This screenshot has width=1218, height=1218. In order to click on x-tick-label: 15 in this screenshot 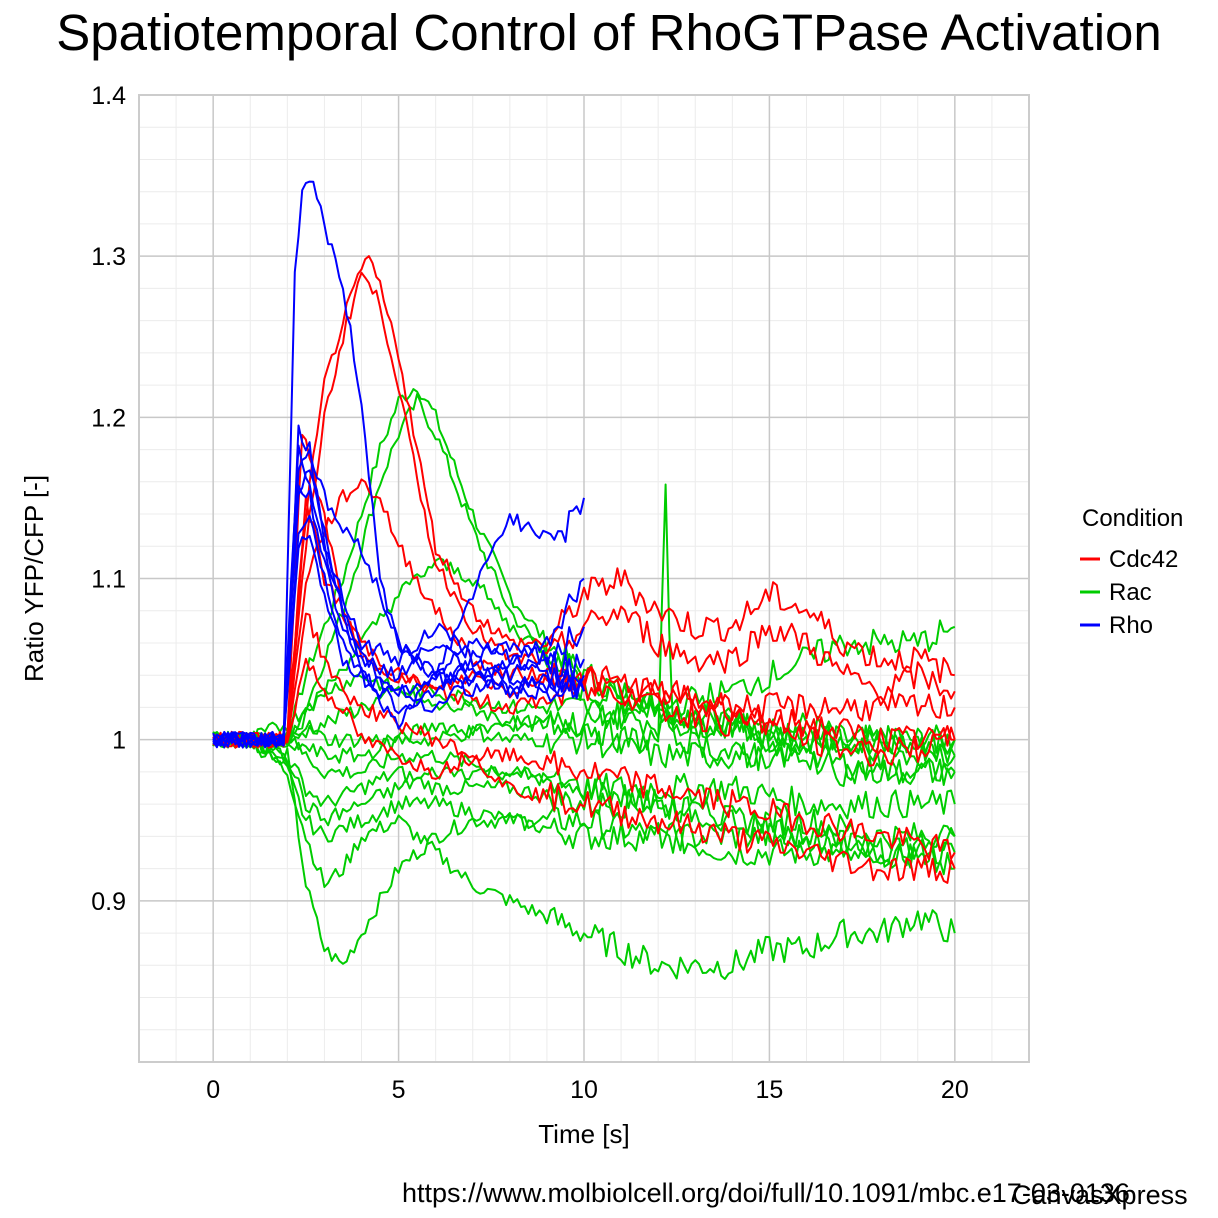, I will do `click(770, 1090)`.